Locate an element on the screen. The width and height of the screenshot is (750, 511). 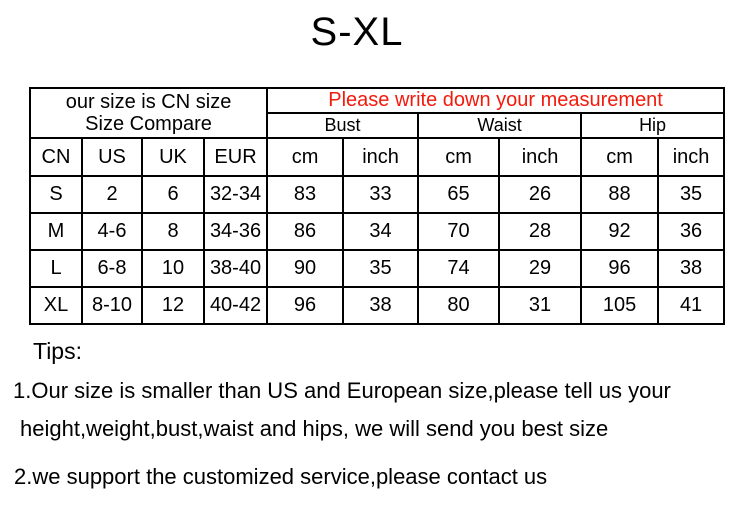
cell-cn: L is located at coordinates (56, 268).